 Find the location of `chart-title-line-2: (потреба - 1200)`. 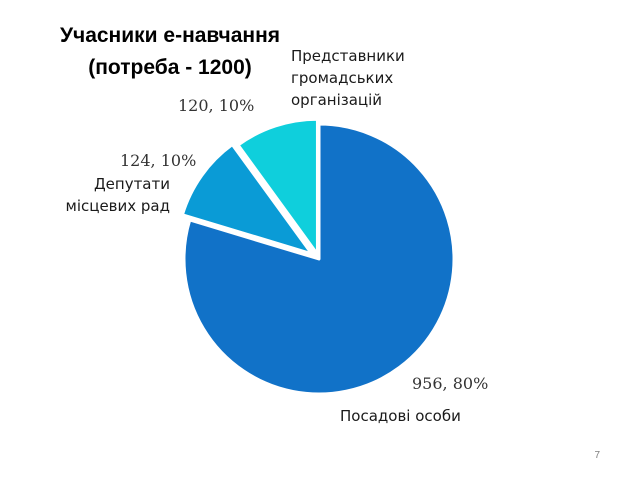

chart-title-line-2: (потреба - 1200) is located at coordinates (170, 67).